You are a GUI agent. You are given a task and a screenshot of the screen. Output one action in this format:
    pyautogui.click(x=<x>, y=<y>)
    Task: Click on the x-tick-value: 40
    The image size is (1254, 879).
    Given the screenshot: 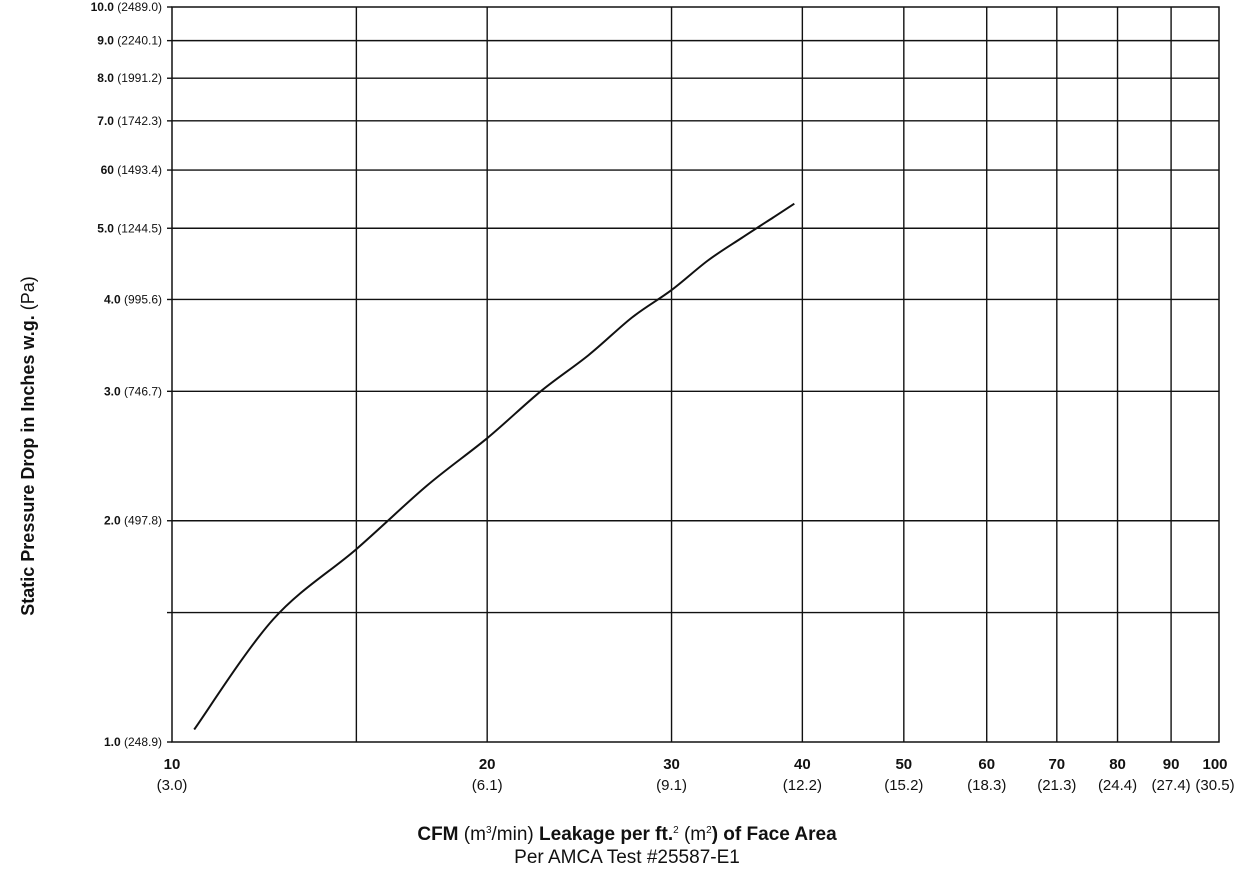 What is the action you would take?
    pyautogui.click(x=802, y=764)
    